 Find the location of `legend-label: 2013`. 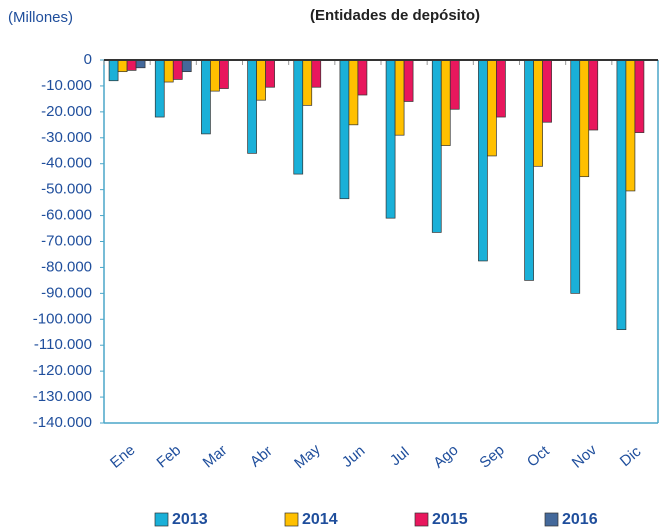

legend-label: 2013 is located at coordinates (190, 519).